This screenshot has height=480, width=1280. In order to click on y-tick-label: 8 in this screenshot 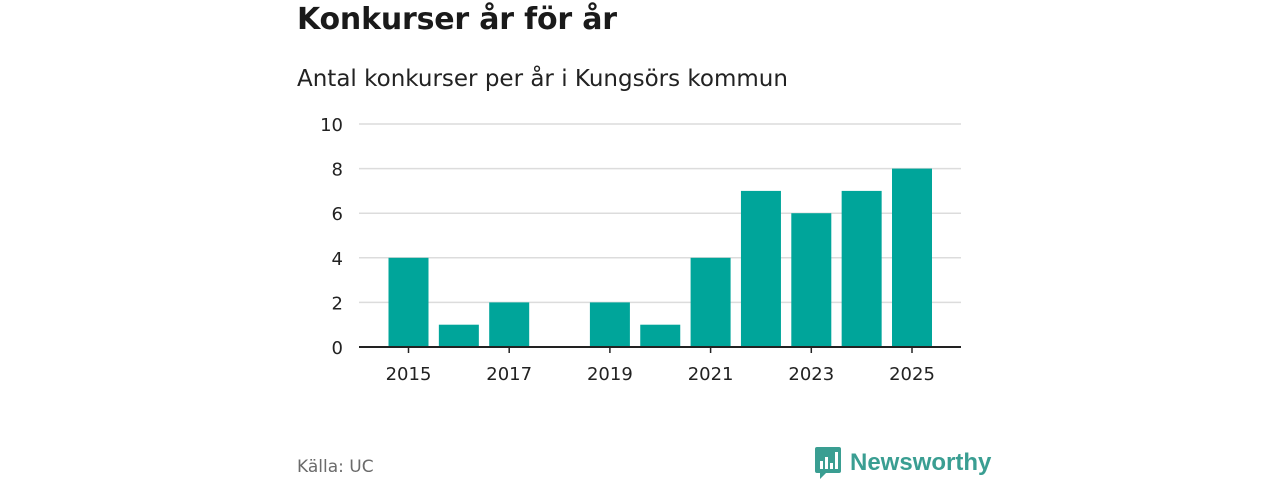, I will do `click(337, 170)`.